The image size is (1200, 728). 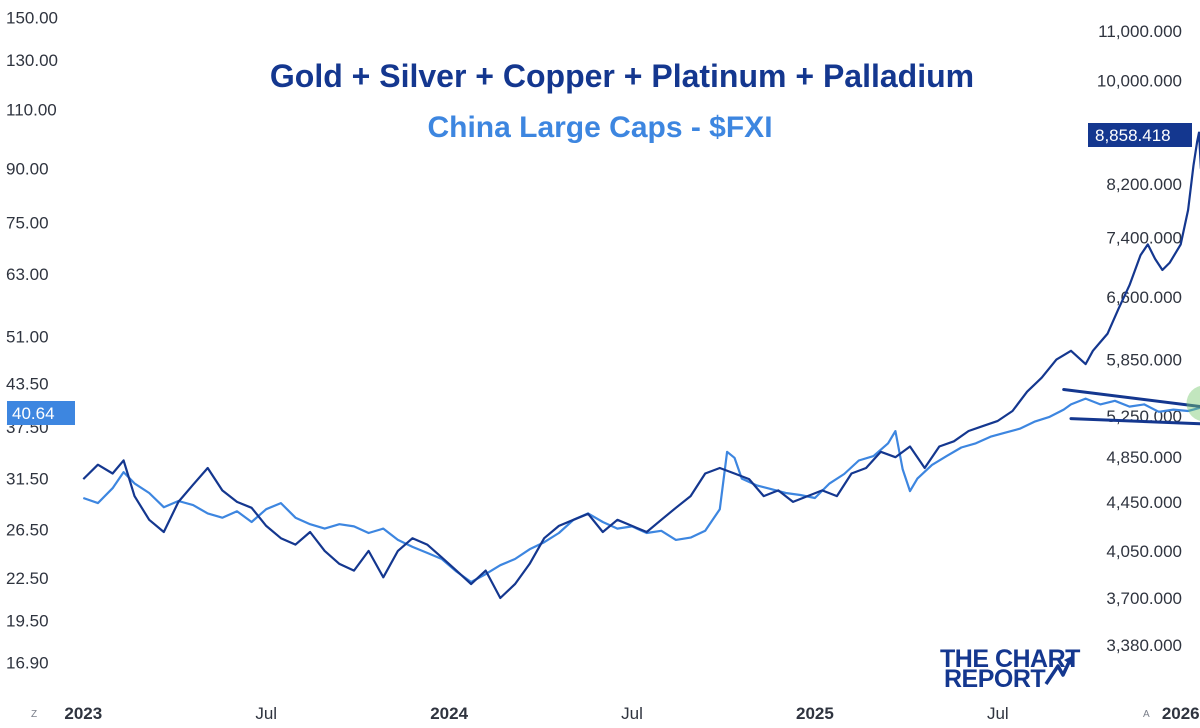 What do you see at coordinates (1058, 672) in the screenshot?
I see `logo-arrow-icon` at bounding box center [1058, 672].